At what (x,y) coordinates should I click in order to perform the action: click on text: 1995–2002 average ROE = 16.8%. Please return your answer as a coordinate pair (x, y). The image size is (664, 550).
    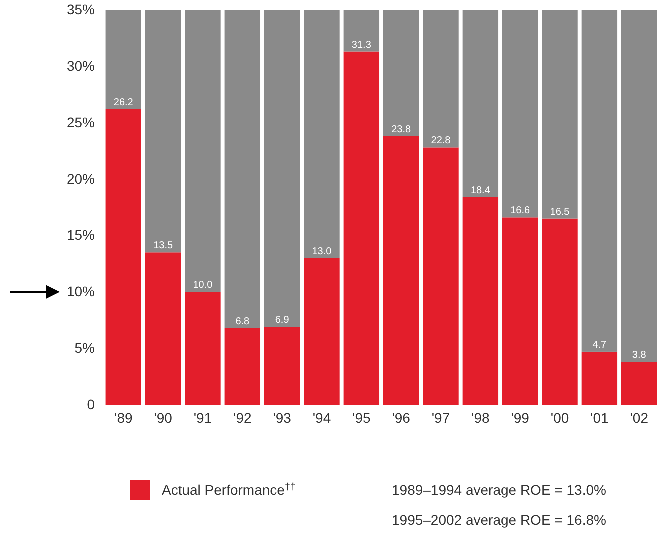
    Looking at the image, I should click on (499, 520).